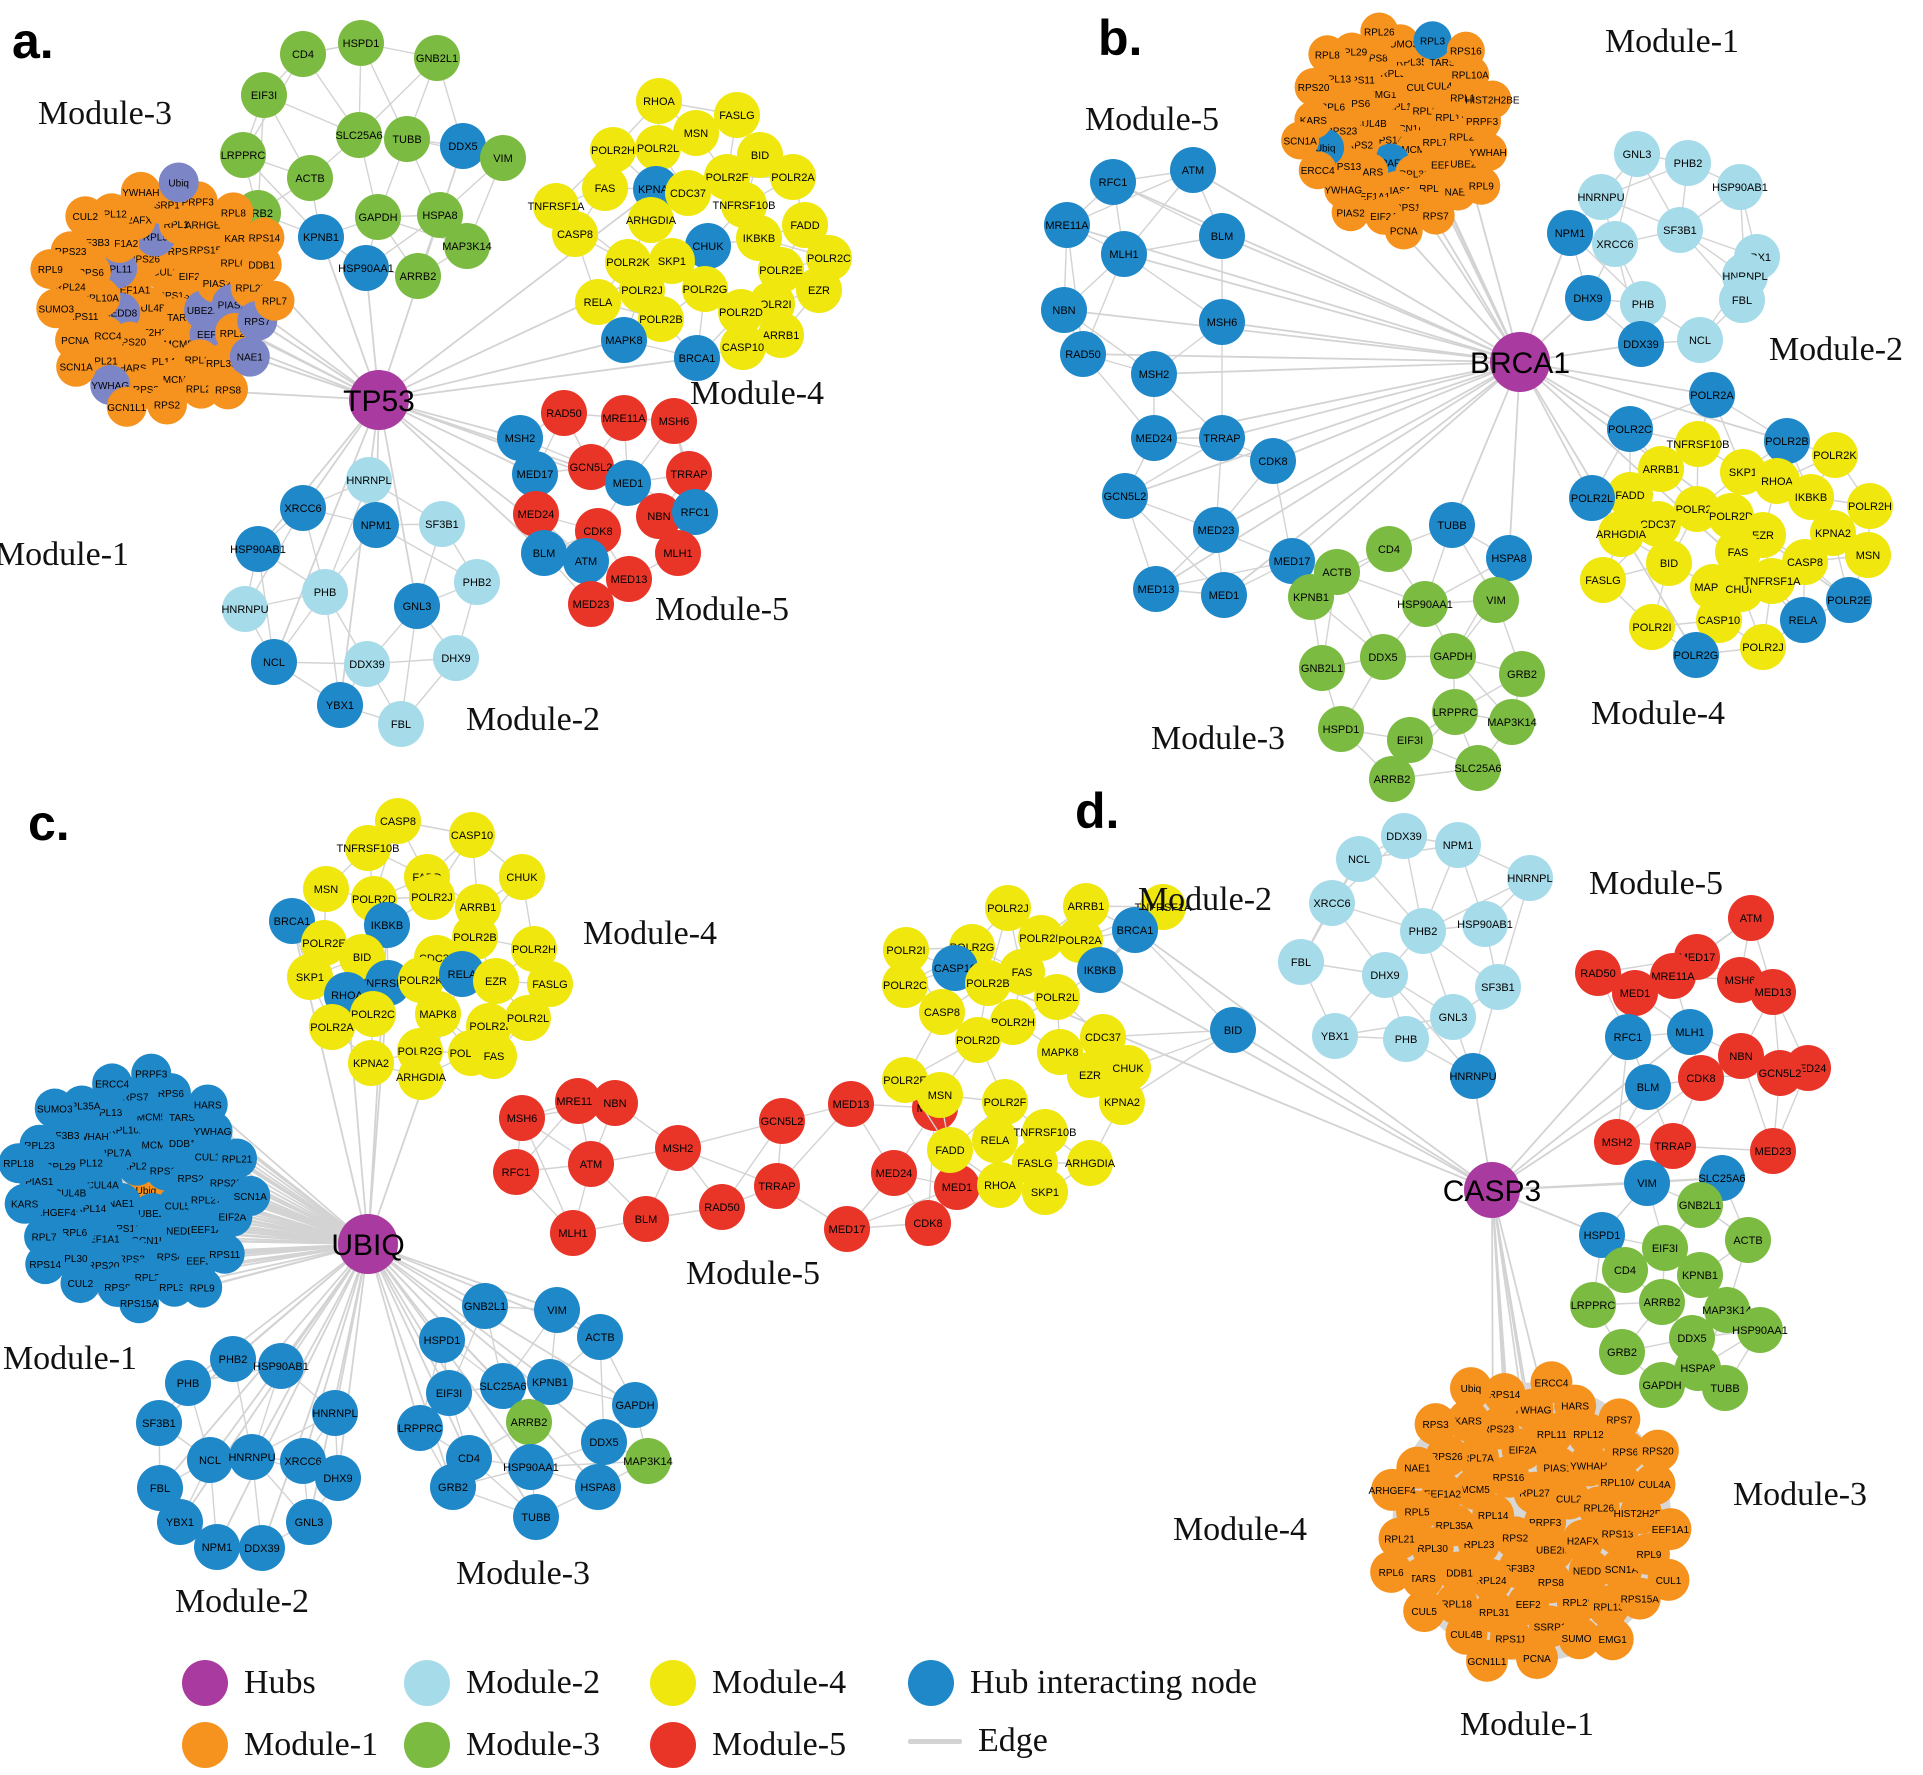 Image resolution: width=1923 pixels, height=1775 pixels. I want to click on node-ncl: NCL, so click(274, 662).